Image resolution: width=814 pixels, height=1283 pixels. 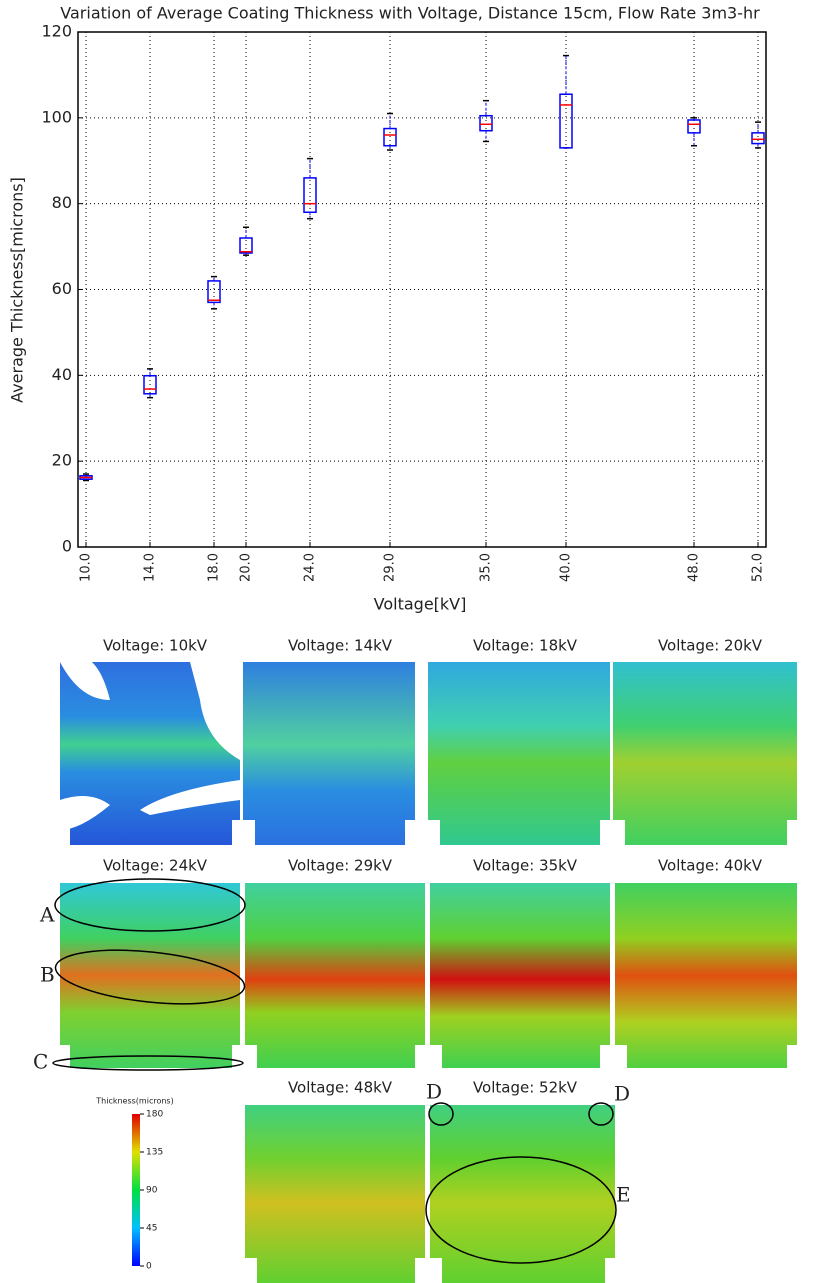 What do you see at coordinates (390, 567) in the screenshot?
I see `x-tick-label: 29.0` at bounding box center [390, 567].